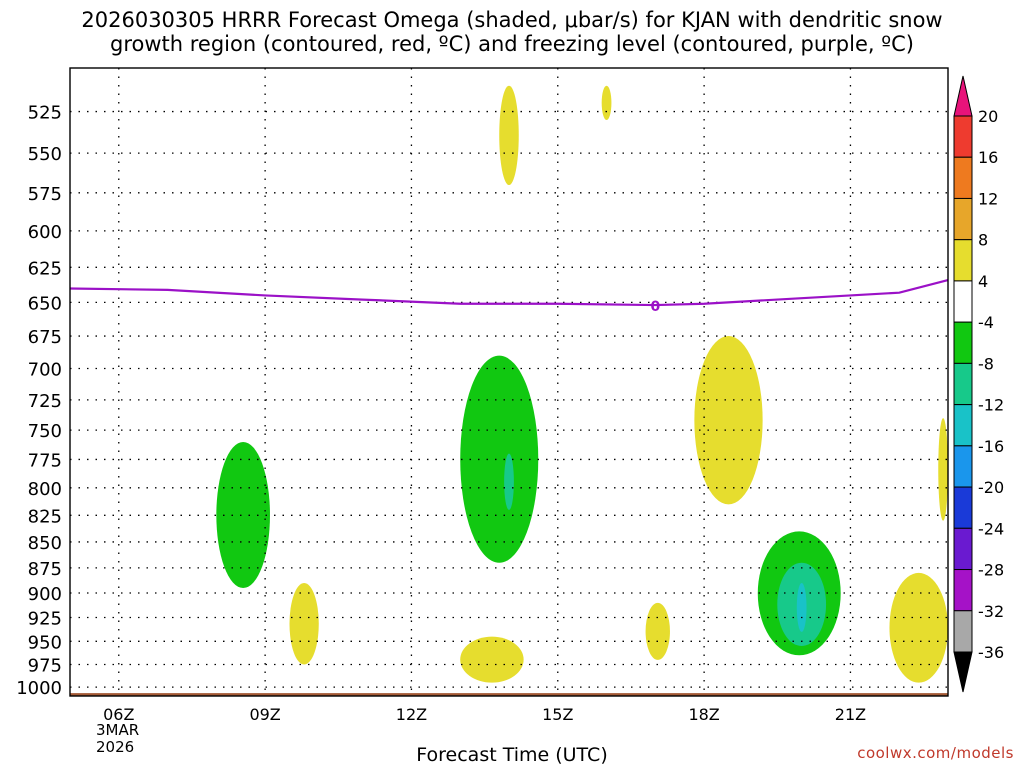 Image resolution: width=1024 pixels, height=768 pixels. Describe the element at coordinates (45, 194) in the screenshot. I see `y-tick-label-575: 575` at that location.